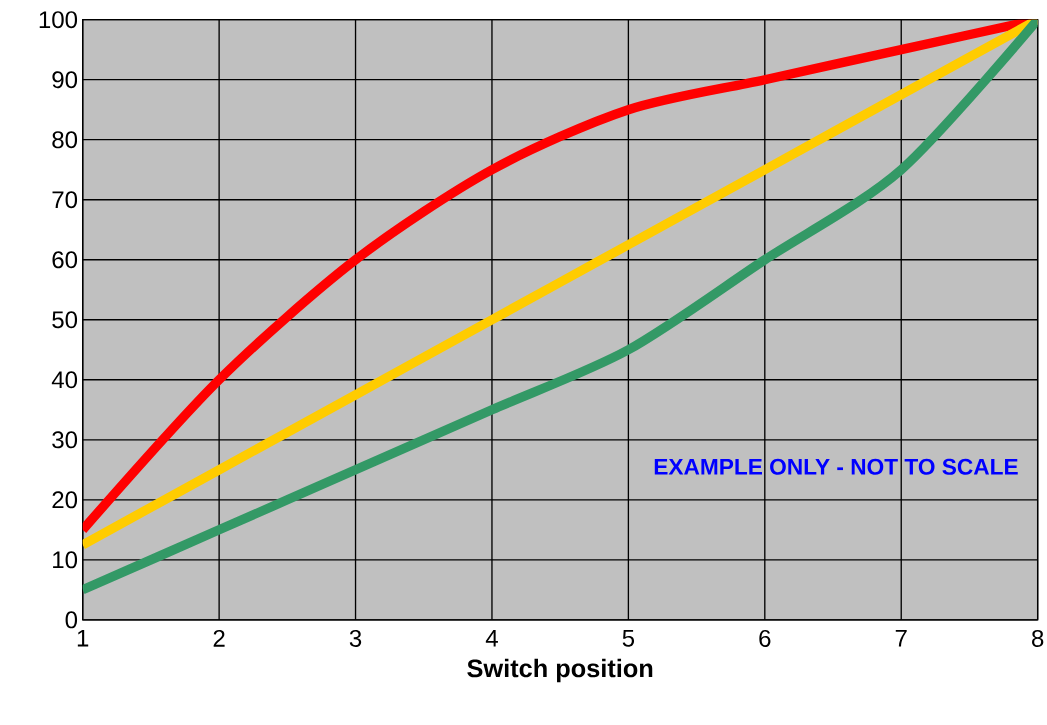  Describe the element at coordinates (65, 440) in the screenshot. I see `y-tick-label: 30` at that location.